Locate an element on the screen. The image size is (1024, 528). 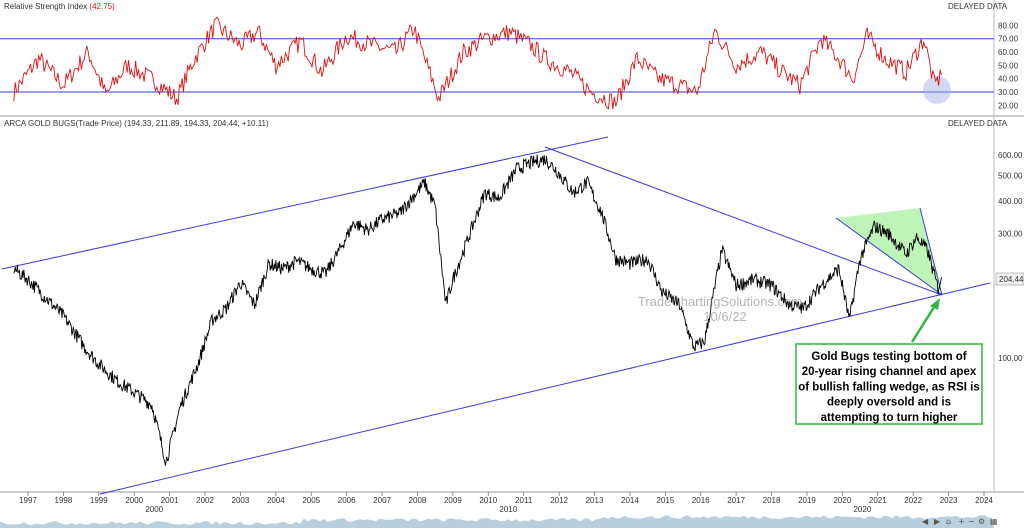
wedge-lower-line is located at coordinates (931, 251).